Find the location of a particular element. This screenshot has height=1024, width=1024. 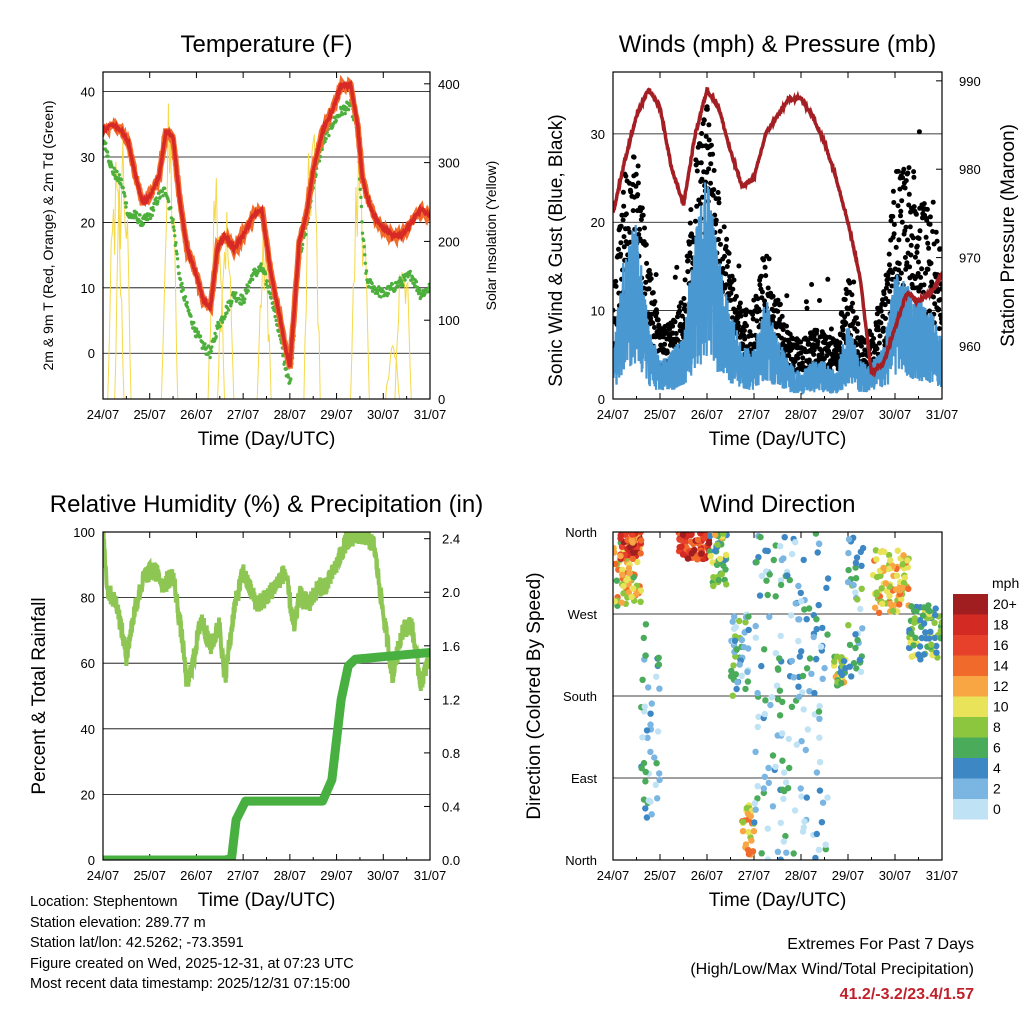

winds-xtick-label: 26/07 is located at coordinates (707, 414).